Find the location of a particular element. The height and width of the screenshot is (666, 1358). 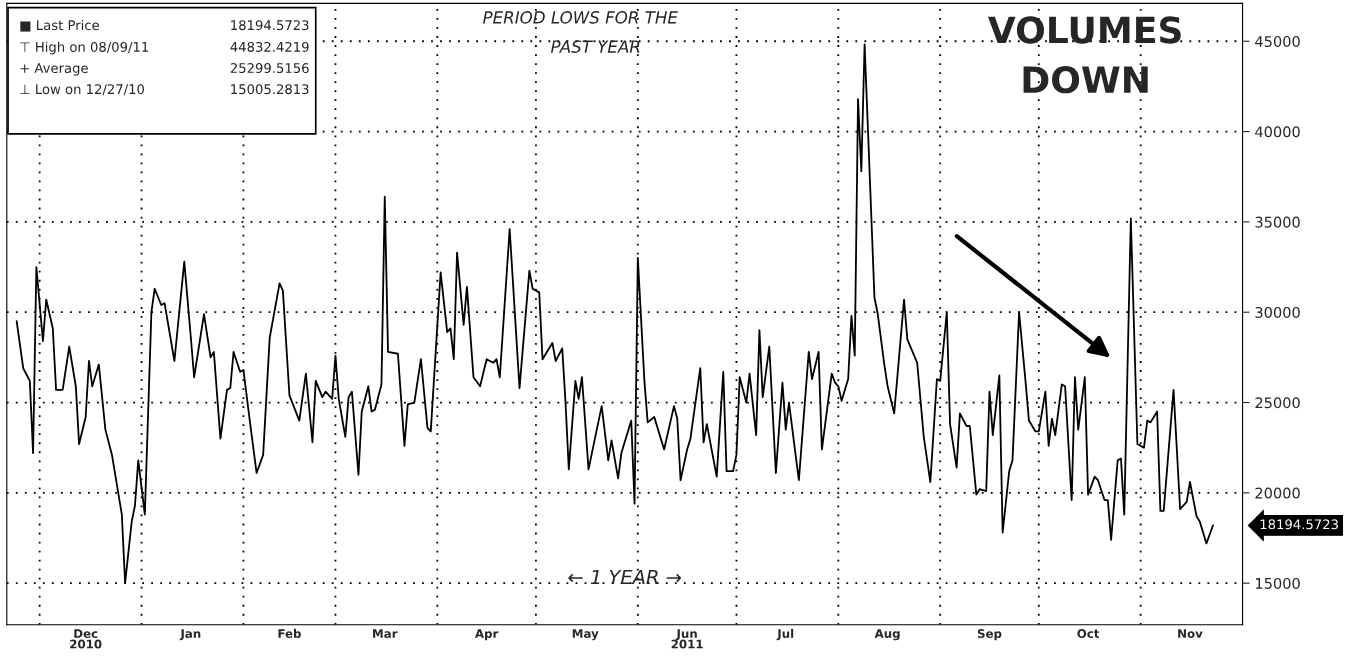

x-tick-label: Dec 2010 is located at coordinates (86, 639).